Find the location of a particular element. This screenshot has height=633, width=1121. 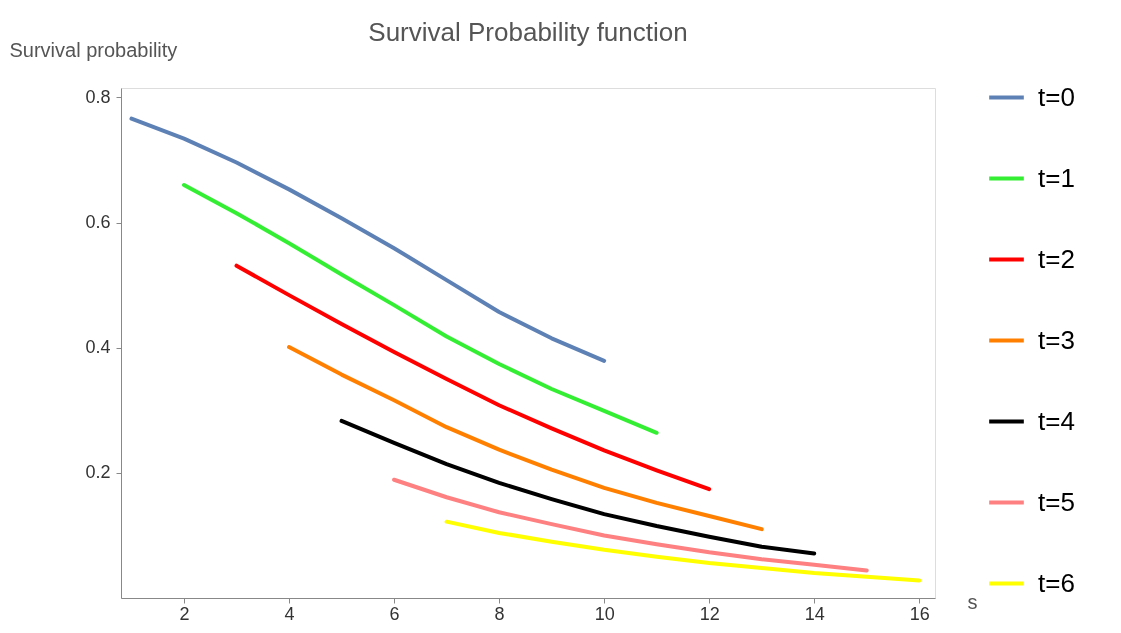

legend-label: t=2 is located at coordinates (1056, 258).